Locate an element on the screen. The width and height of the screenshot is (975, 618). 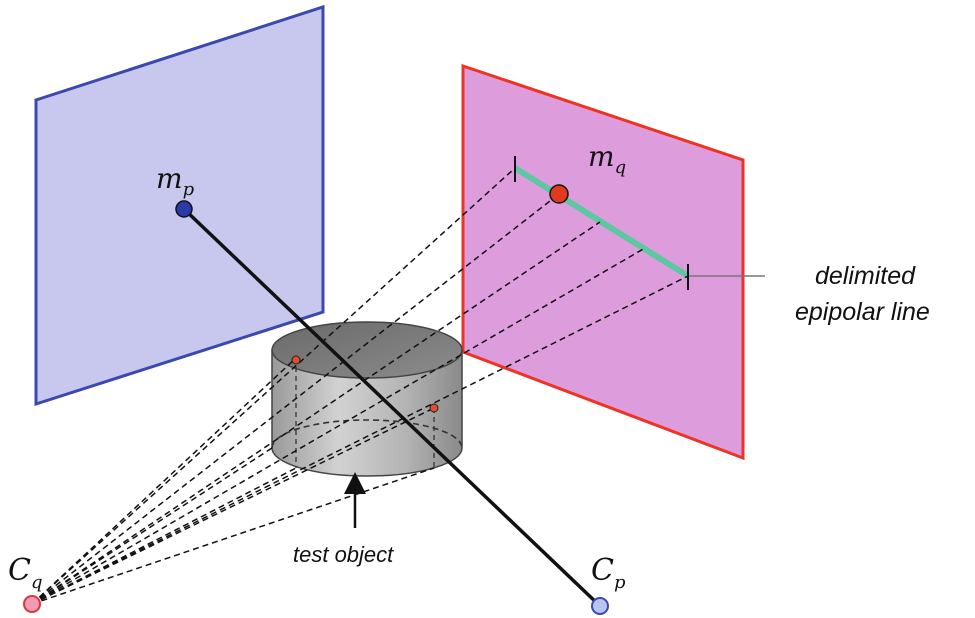
epipolar-segment is located at coordinates (601, 222).